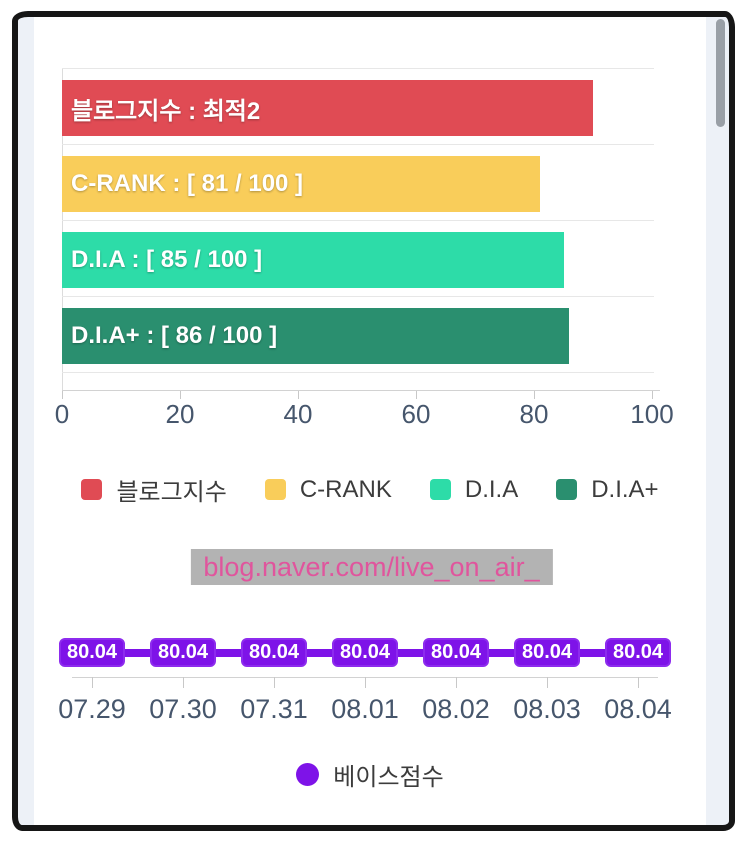 Image resolution: width=743 pixels, height=849 pixels. I want to click on bar-value-label: D.I.A : [ 85 / 100 ], so click(167, 259).